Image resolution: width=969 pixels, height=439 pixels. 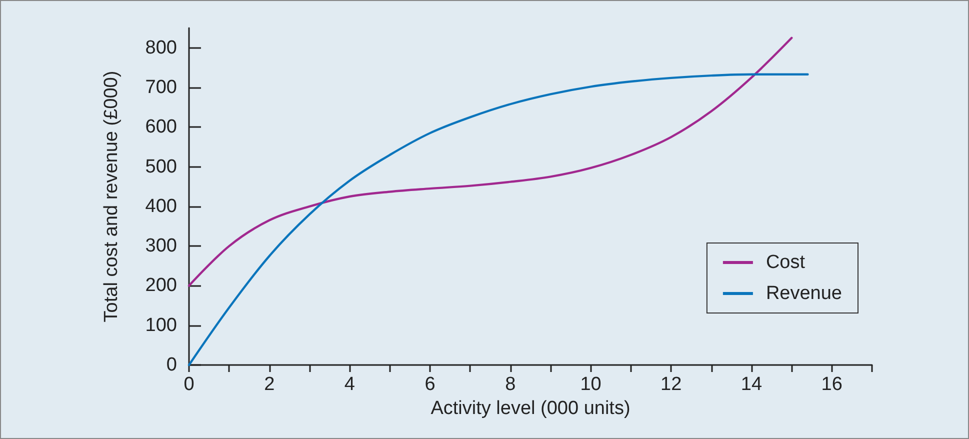 What do you see at coordinates (269, 384) in the screenshot?
I see `x-tick-label: 2` at bounding box center [269, 384].